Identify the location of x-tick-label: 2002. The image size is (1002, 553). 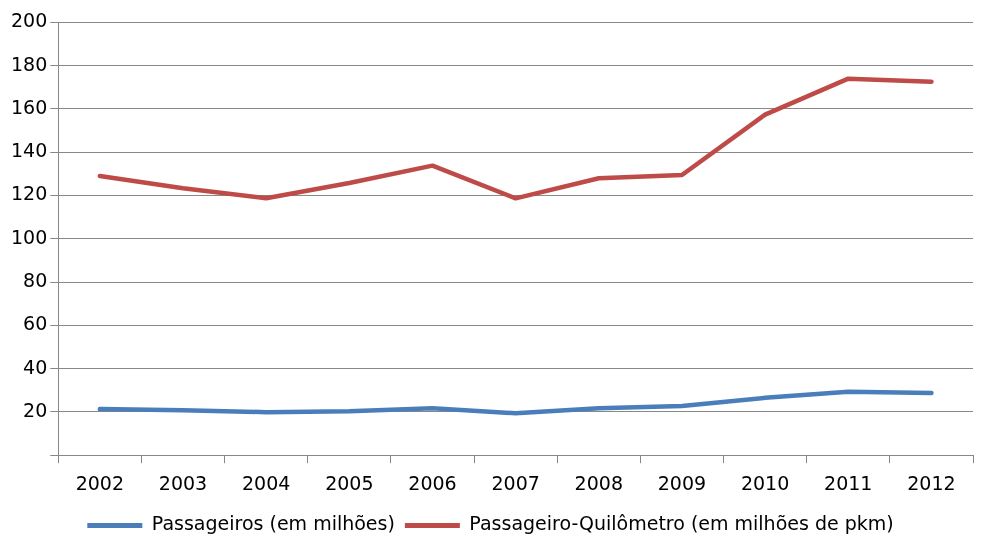
(100, 482).